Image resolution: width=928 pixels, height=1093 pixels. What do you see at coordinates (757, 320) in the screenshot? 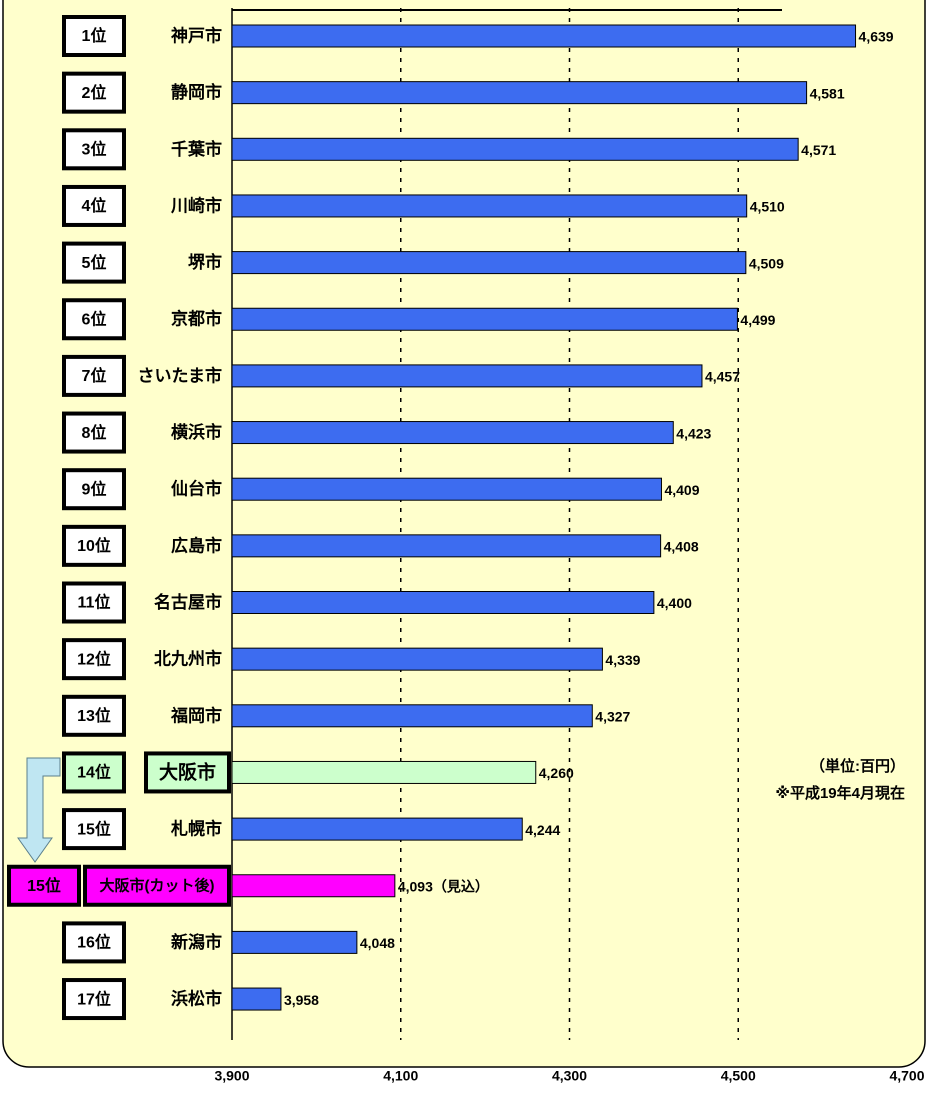
I see `value-label: 4,499` at bounding box center [757, 320].